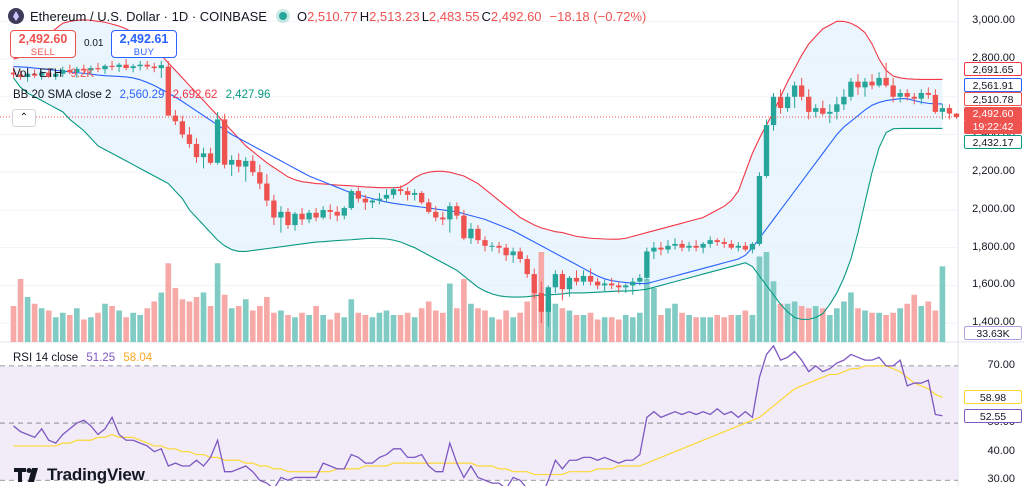 The height and width of the screenshot is (486, 1024). Describe the element at coordinates (993, 142) in the screenshot. I see `price-badge-lower: 2,432.17` at that location.